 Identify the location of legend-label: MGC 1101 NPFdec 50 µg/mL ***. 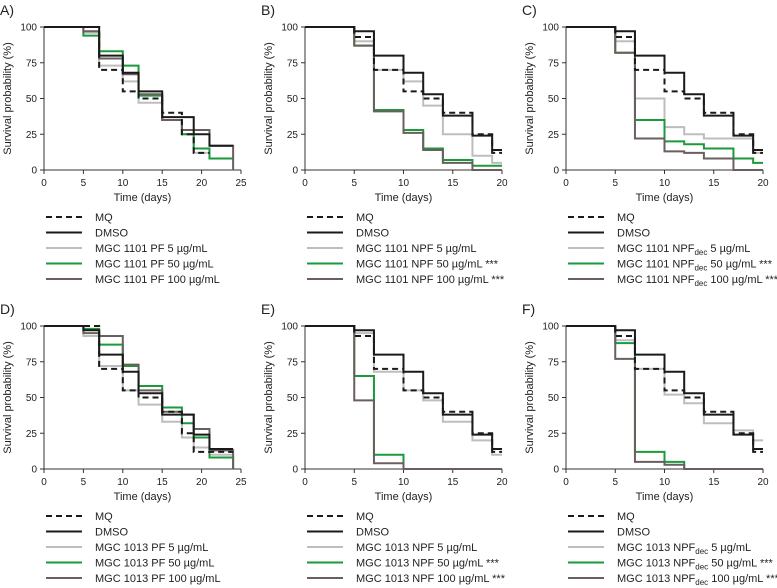
(695, 266).